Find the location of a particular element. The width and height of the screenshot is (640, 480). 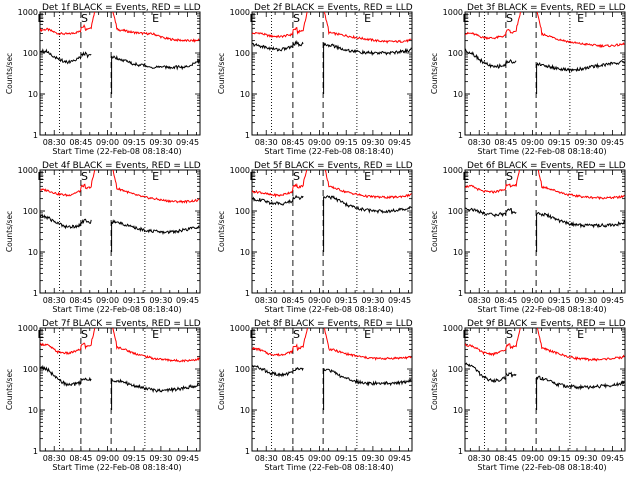

panel-title: Det 1f BLACK = Events, RED = LLD is located at coordinates (121, 8).